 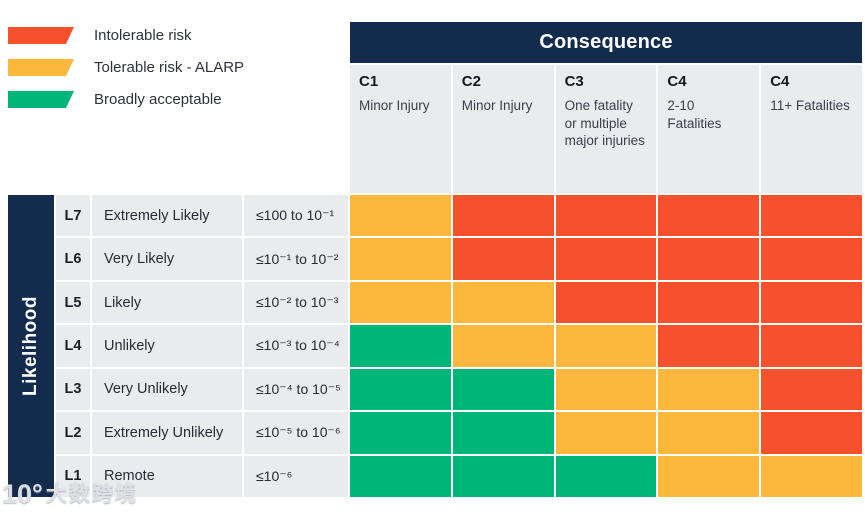 I want to click on likelihood-row-code: L1, so click(x=73, y=476).